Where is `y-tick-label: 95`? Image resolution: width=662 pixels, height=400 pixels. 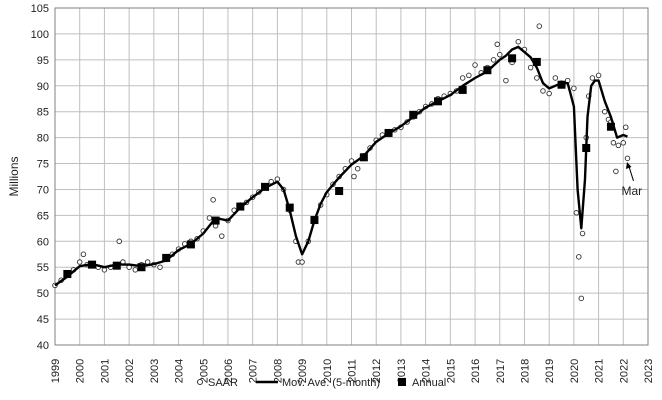
y-tick-label: 95 is located at coordinates (43, 61).